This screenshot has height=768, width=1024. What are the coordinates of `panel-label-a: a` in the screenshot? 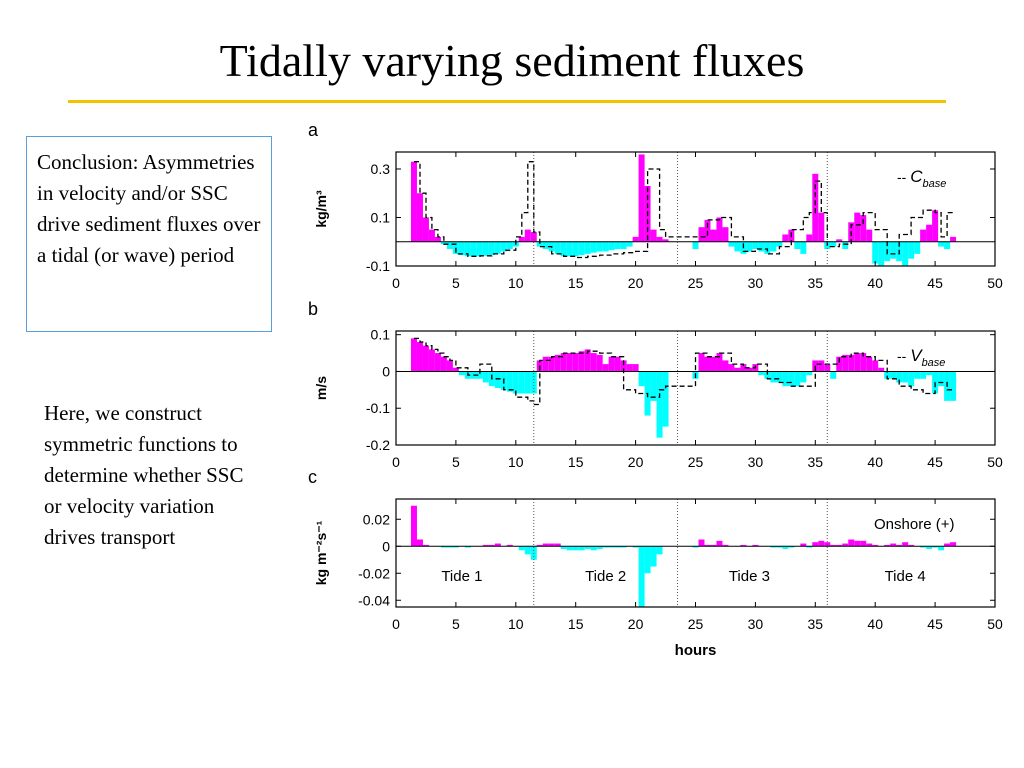 It's located at (313, 130).